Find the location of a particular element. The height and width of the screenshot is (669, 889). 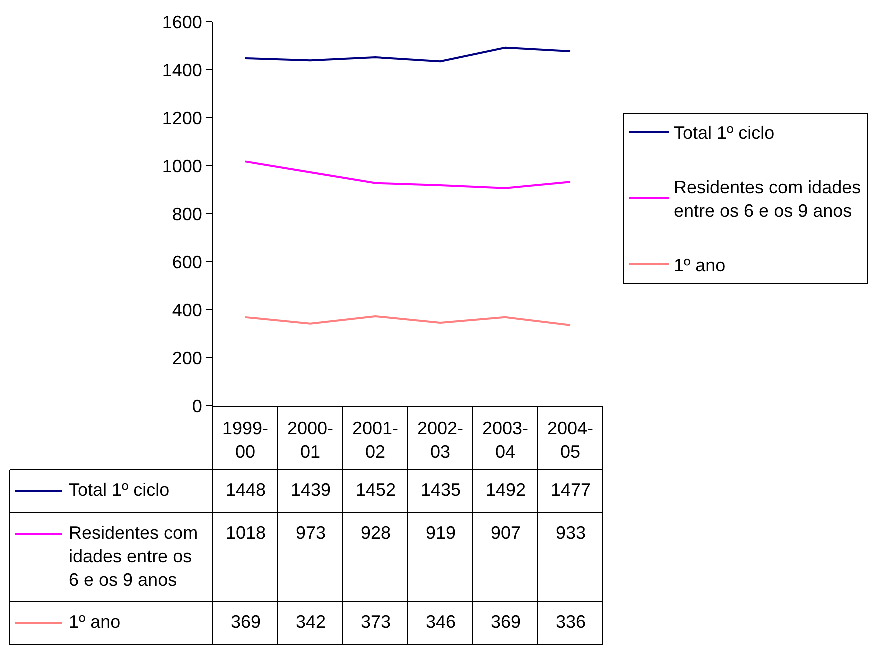

text: Residentes com idades entre os 6 e os 9 anos is located at coordinates (133, 556).